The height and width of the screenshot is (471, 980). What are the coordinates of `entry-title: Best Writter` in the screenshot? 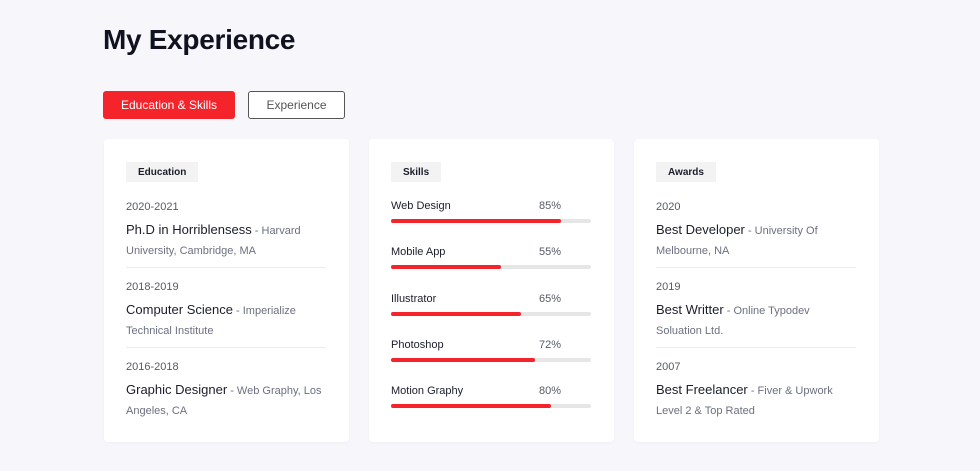 It's located at (690, 309).